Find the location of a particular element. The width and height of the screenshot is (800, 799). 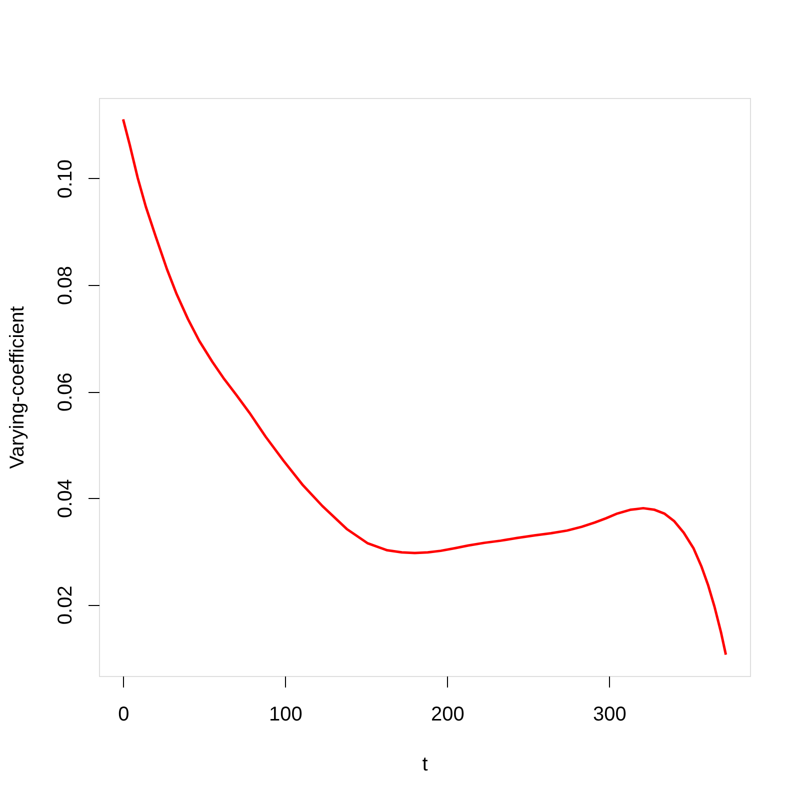

x-tick-label: 200 is located at coordinates (447, 715).